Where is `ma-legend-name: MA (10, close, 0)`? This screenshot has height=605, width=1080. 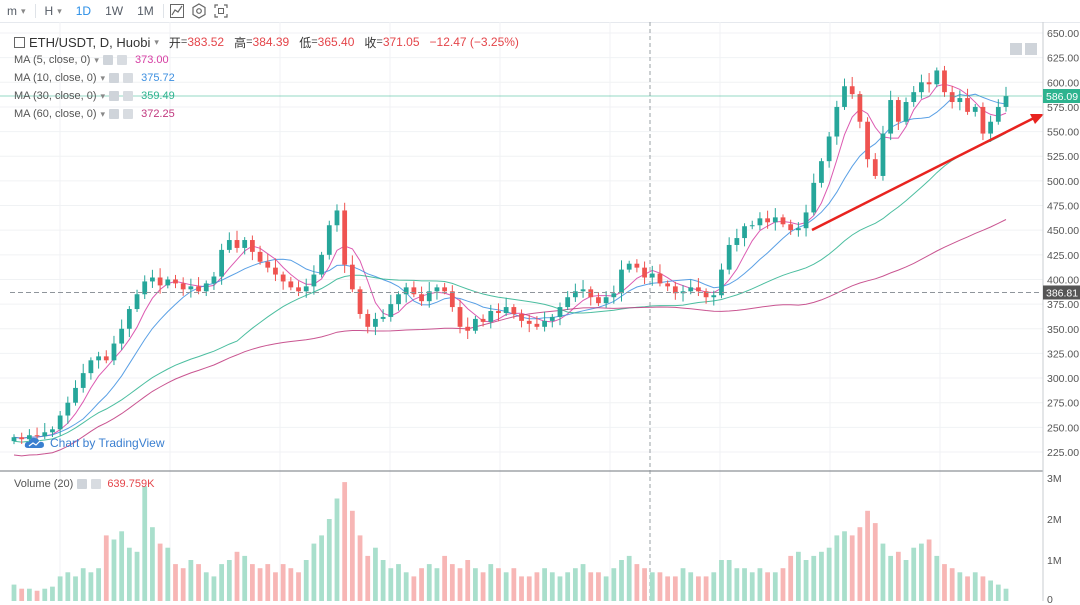 ma-legend-name: MA (10, close, 0) is located at coordinates (55, 78).